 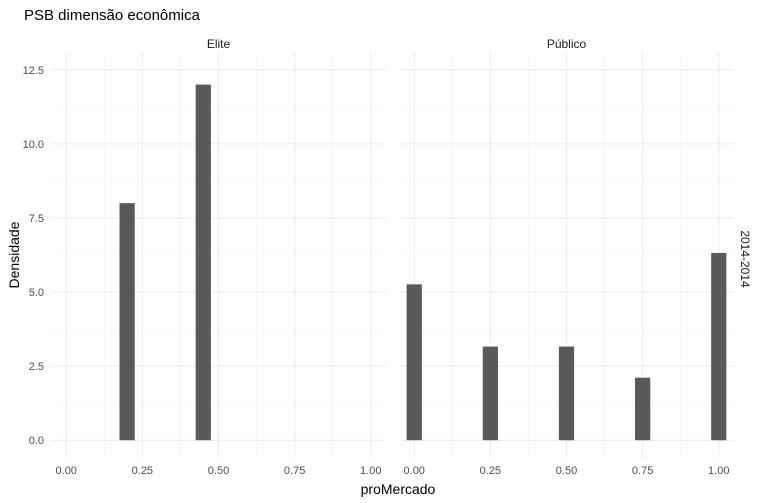 What do you see at coordinates (33, 256) in the screenshot?
I see `y-axis: 0.0 2.5 5.0 7.5 10.0 12.5` at bounding box center [33, 256].